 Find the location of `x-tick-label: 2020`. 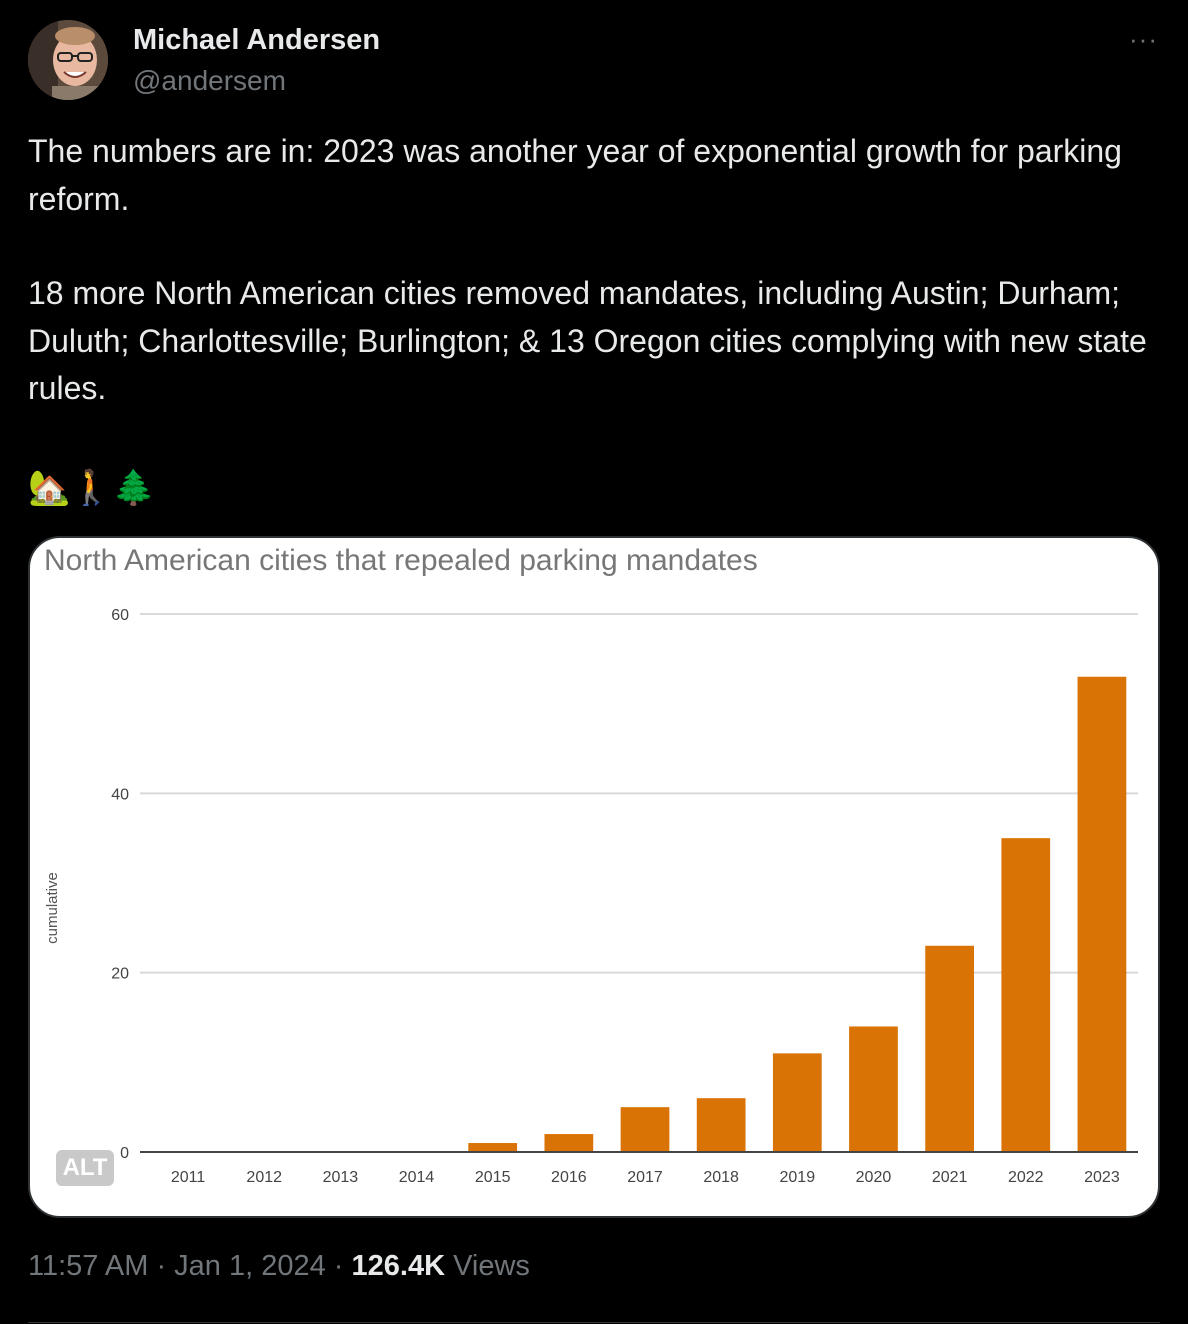

x-tick-label: 2020 is located at coordinates (874, 1177).